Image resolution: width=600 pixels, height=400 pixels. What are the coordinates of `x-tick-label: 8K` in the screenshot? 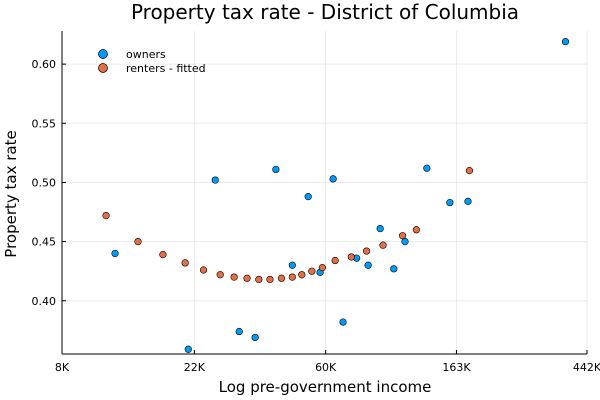 It's located at (62, 367).